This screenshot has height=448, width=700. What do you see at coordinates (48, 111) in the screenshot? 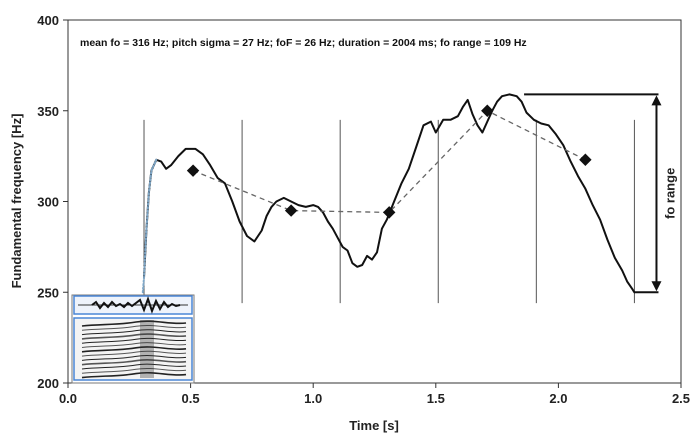
I see `y-tick-label: 350` at bounding box center [48, 111].